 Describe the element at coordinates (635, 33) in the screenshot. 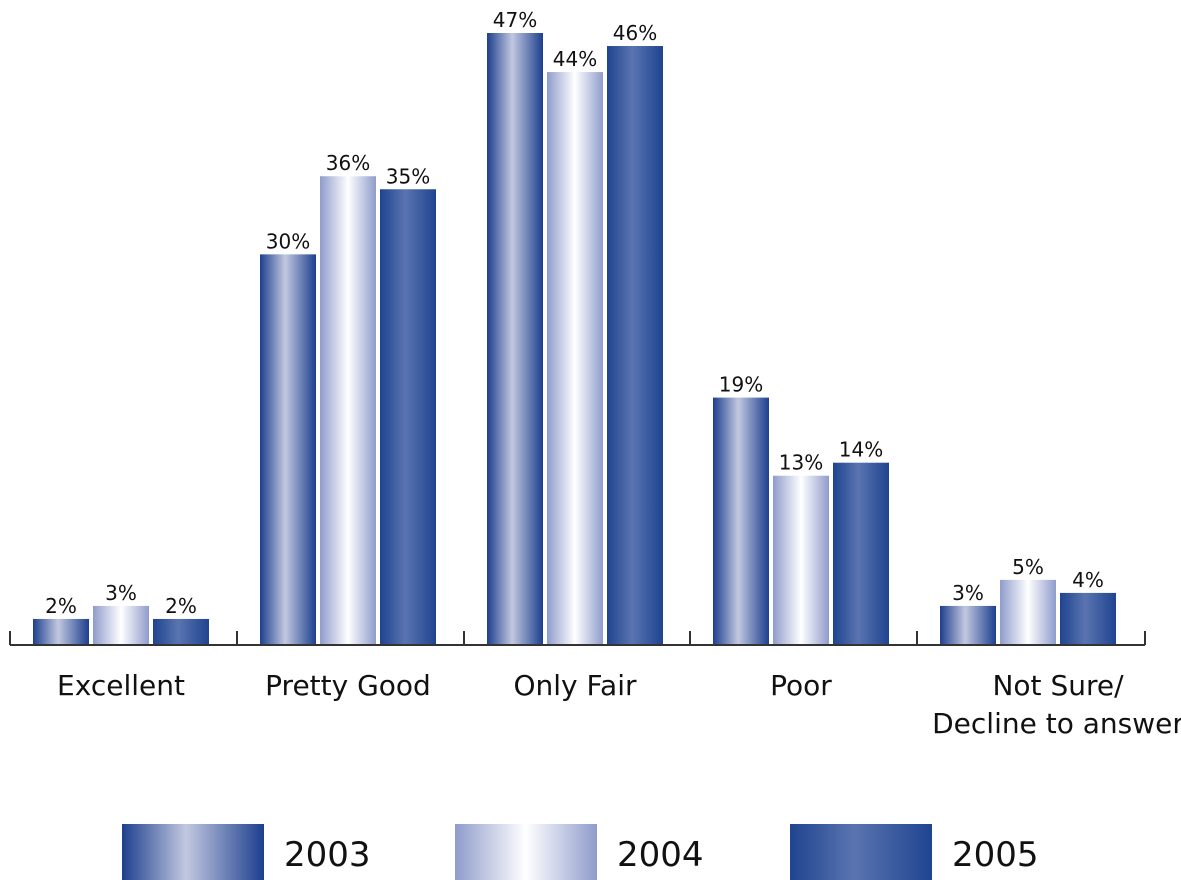

I see `data-label-2005-3: 46%` at that location.